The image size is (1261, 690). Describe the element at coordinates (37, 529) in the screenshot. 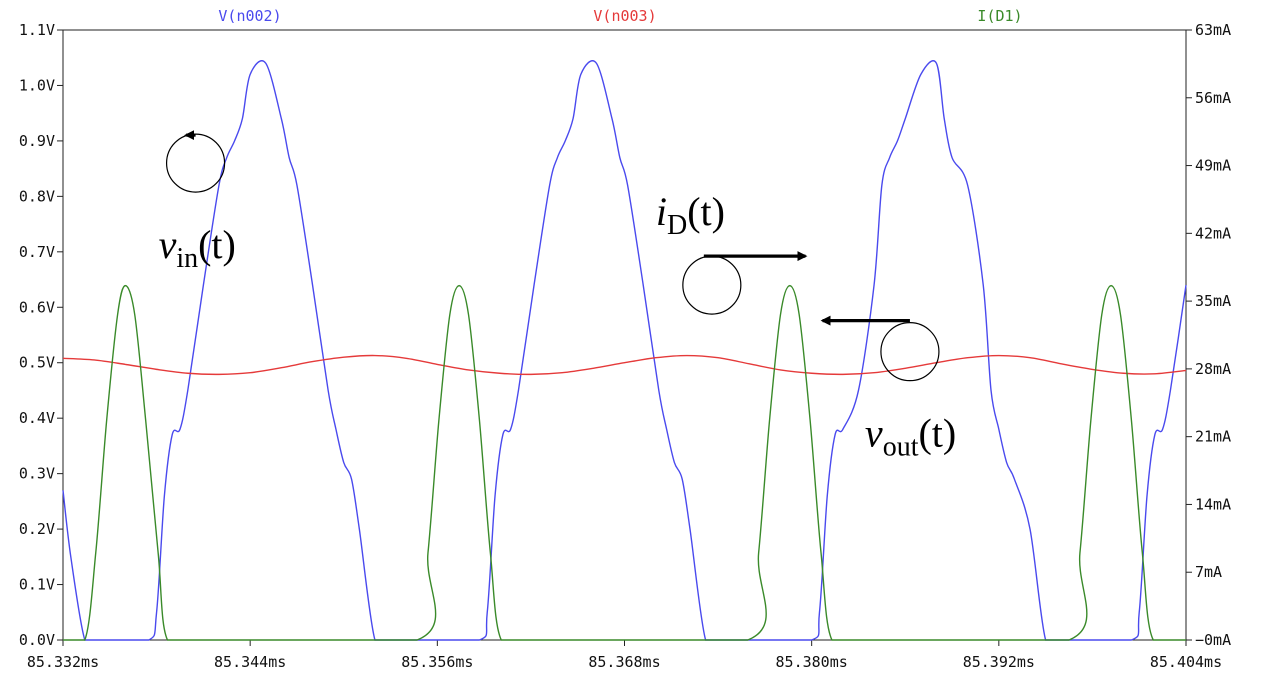

I see `y-left-tick-label: 0.2V` at that location.